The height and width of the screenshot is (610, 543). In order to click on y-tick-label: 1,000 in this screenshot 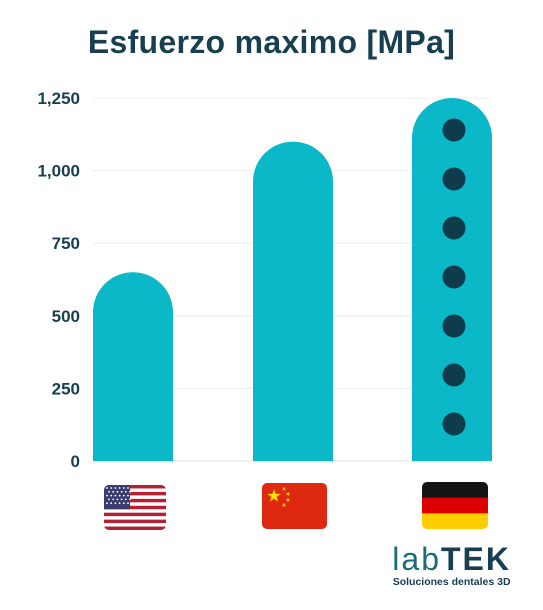, I will do `click(58, 171)`.